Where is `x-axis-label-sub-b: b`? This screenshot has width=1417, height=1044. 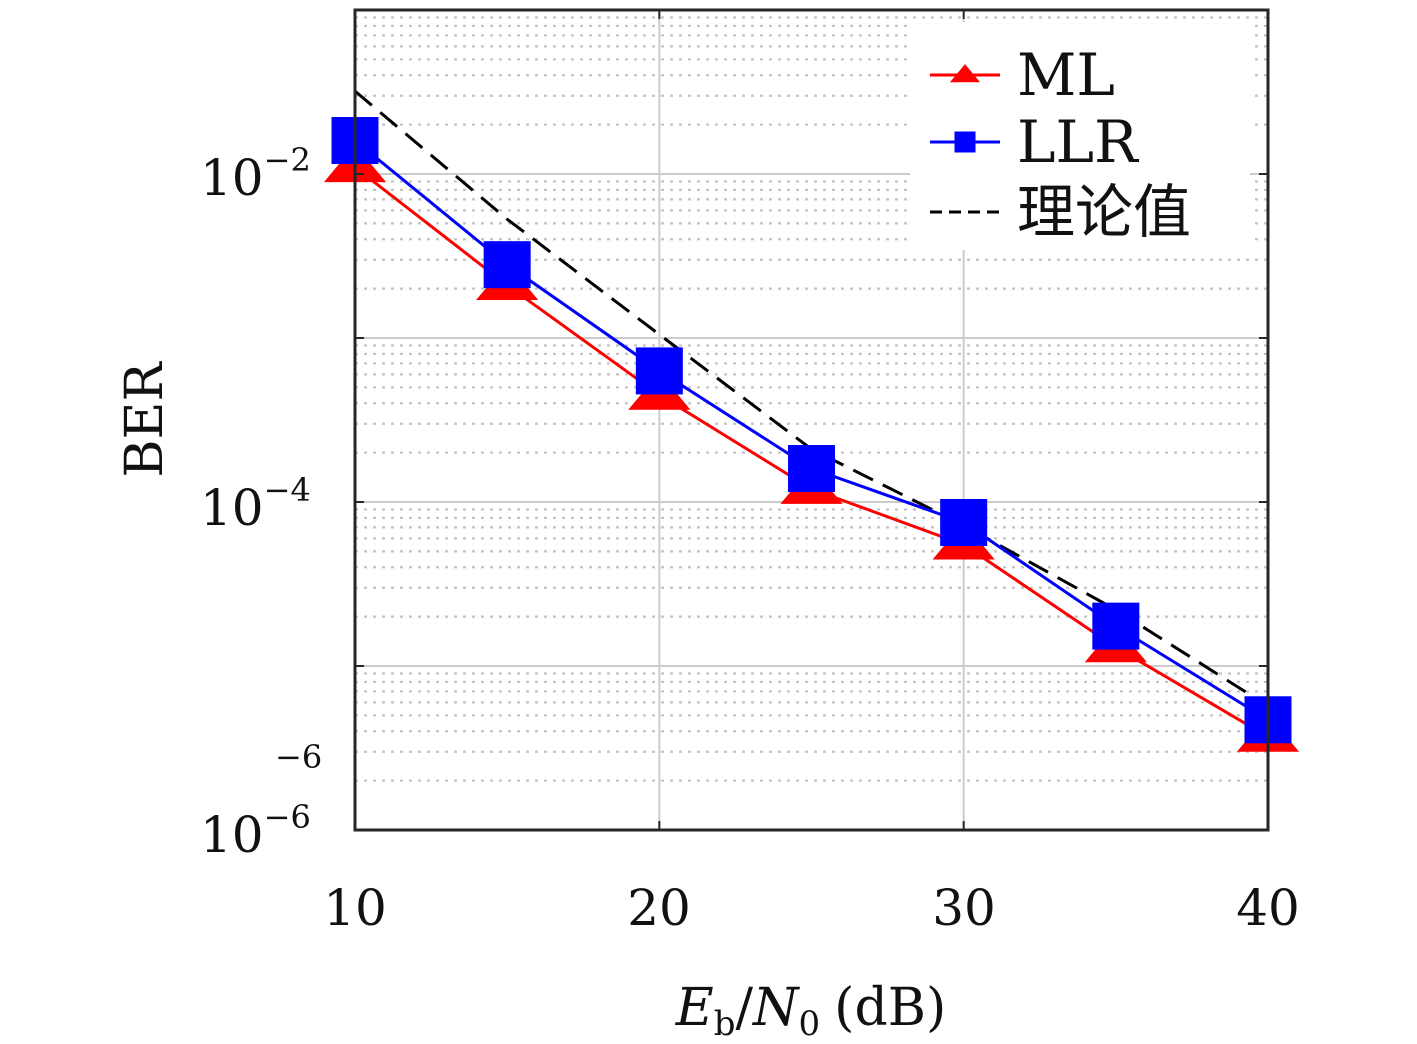
x-axis-label-sub-b: b is located at coordinates (725, 1024).